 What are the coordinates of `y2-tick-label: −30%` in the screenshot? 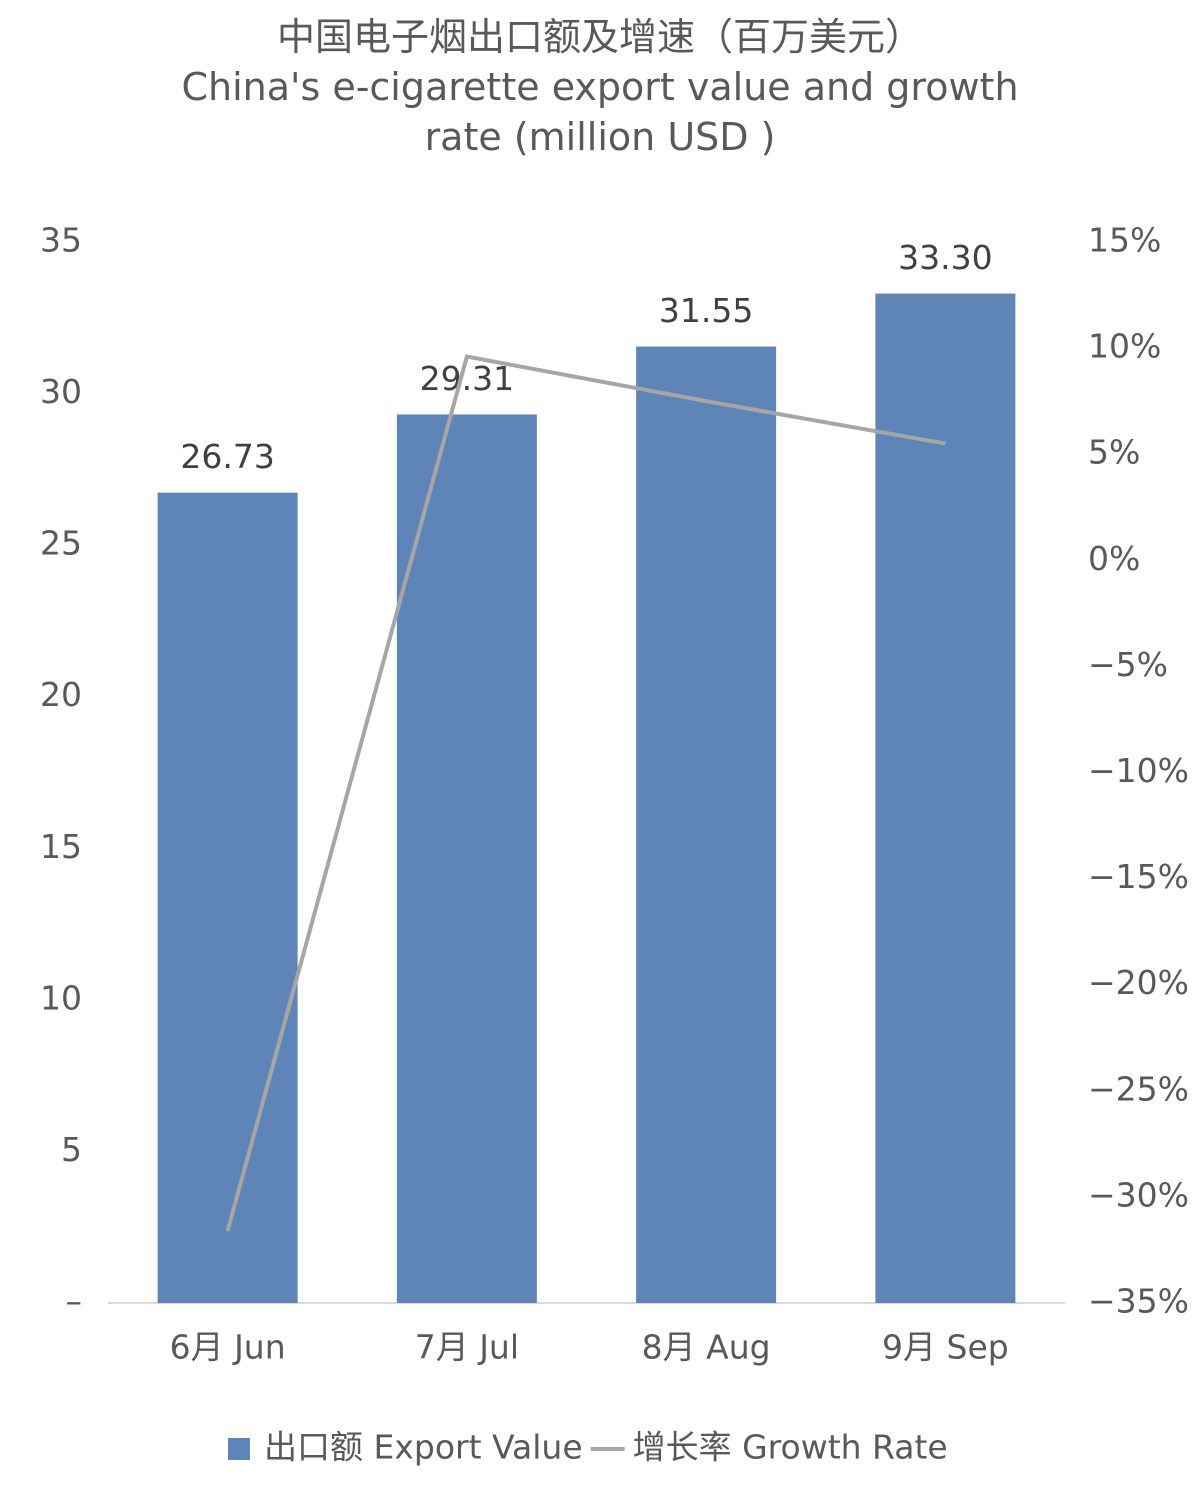 It's located at (1138, 1194).